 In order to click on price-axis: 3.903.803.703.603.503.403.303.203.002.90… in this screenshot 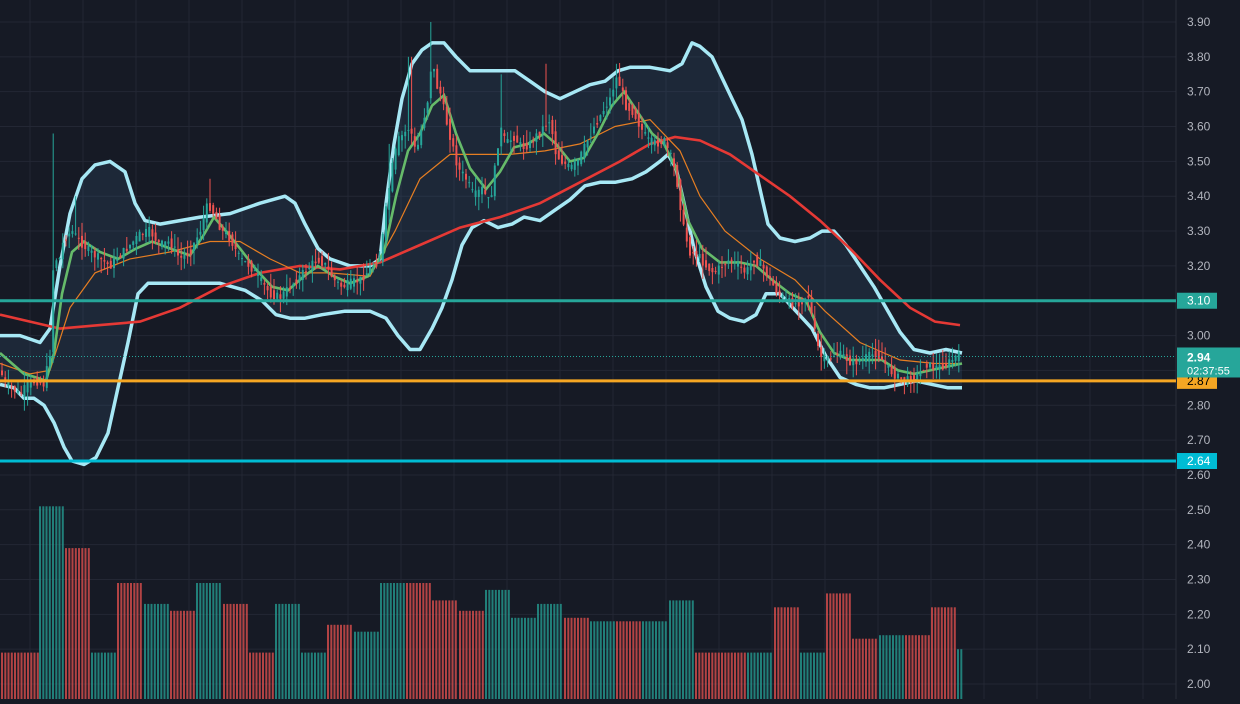, I will do `click(1208, 353)`.